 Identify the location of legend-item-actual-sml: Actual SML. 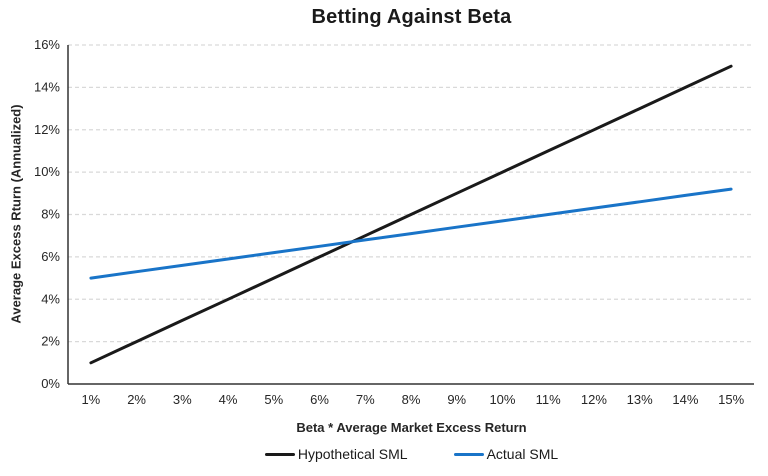
(506, 454).